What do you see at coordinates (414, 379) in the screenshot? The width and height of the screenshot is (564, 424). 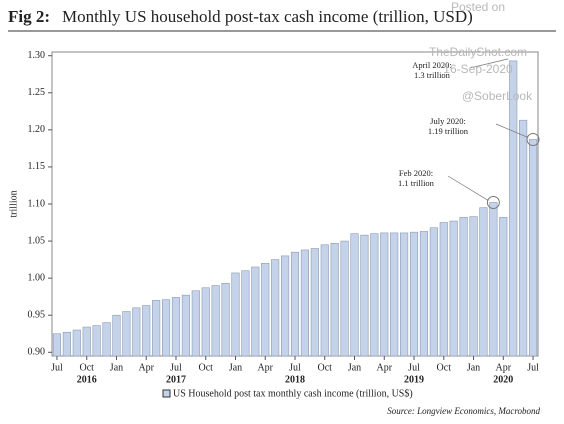 I see `x-year-label: 2019` at bounding box center [414, 379].